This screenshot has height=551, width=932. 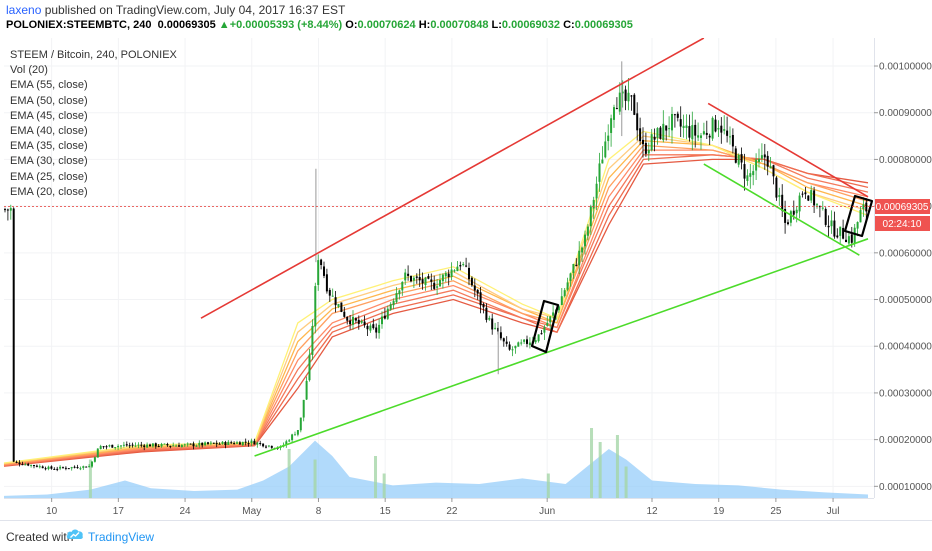 What do you see at coordinates (905, 253) in the screenshot?
I see `y-tick-label: 0.00060000` at bounding box center [905, 253].